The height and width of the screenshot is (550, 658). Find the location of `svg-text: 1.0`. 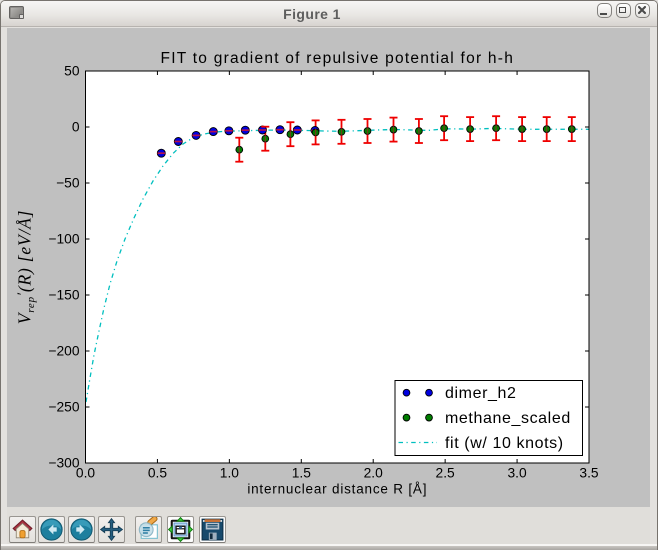

svg-text: 1.0 is located at coordinates (230, 473).